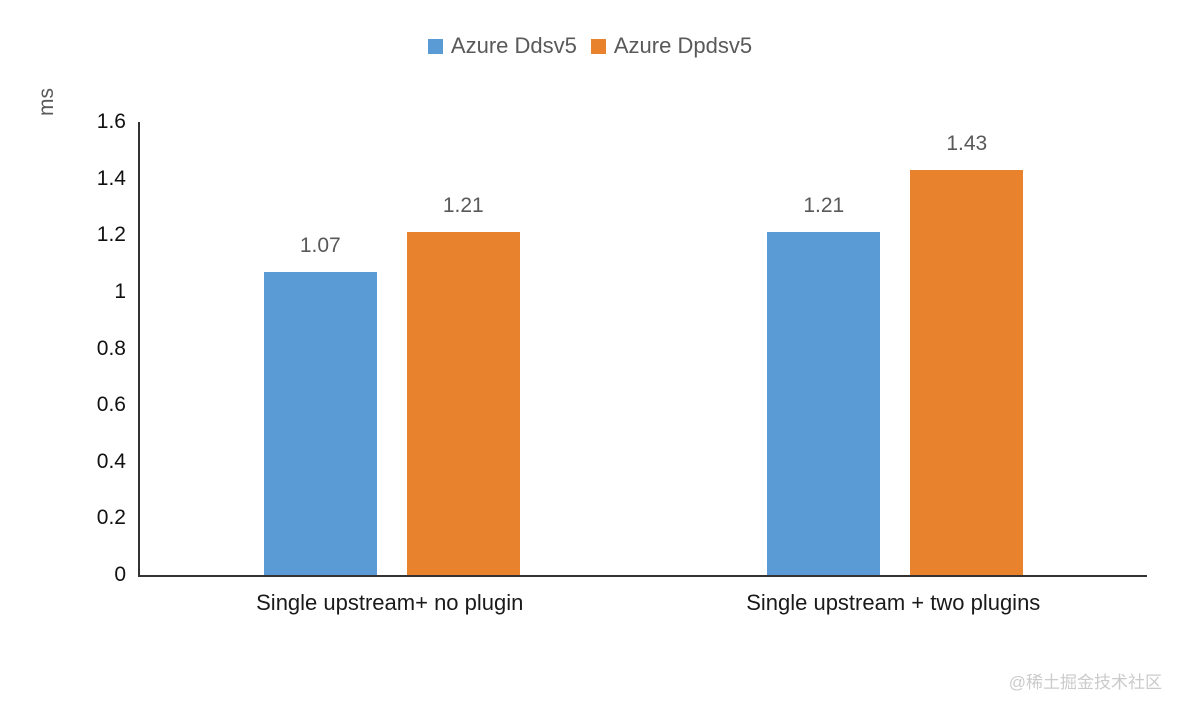 The height and width of the screenshot is (710, 1180). I want to click on y-tick-label: 1.4, so click(111, 178).